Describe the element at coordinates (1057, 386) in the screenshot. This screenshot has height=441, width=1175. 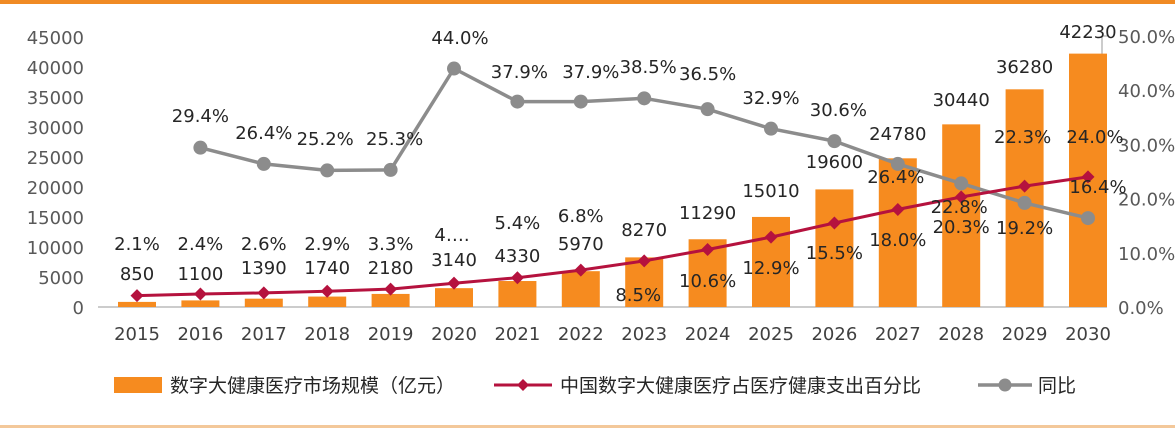
I see `legend-label-yoy: 同比` at that location.